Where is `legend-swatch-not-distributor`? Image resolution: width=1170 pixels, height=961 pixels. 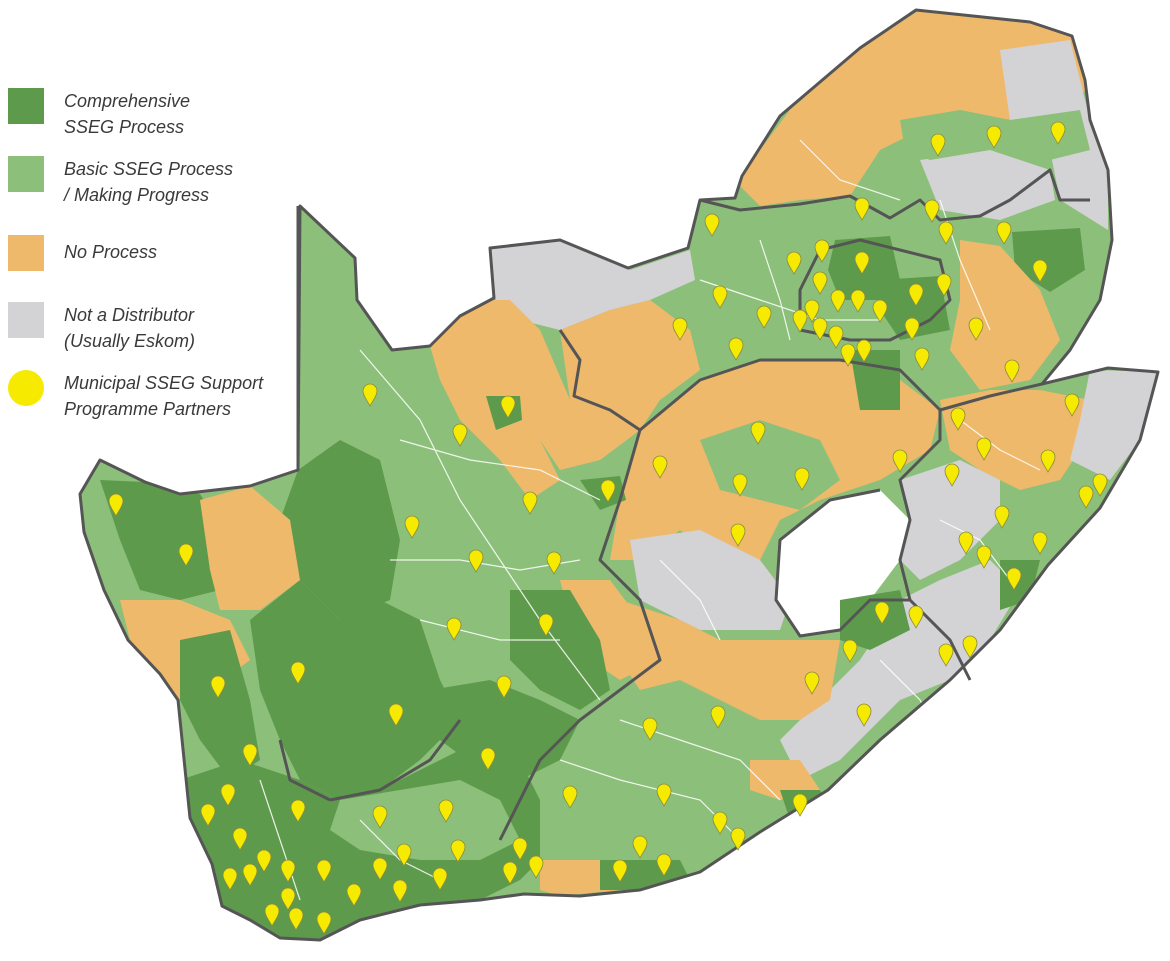 legend-swatch-not-distributor is located at coordinates (26, 320).